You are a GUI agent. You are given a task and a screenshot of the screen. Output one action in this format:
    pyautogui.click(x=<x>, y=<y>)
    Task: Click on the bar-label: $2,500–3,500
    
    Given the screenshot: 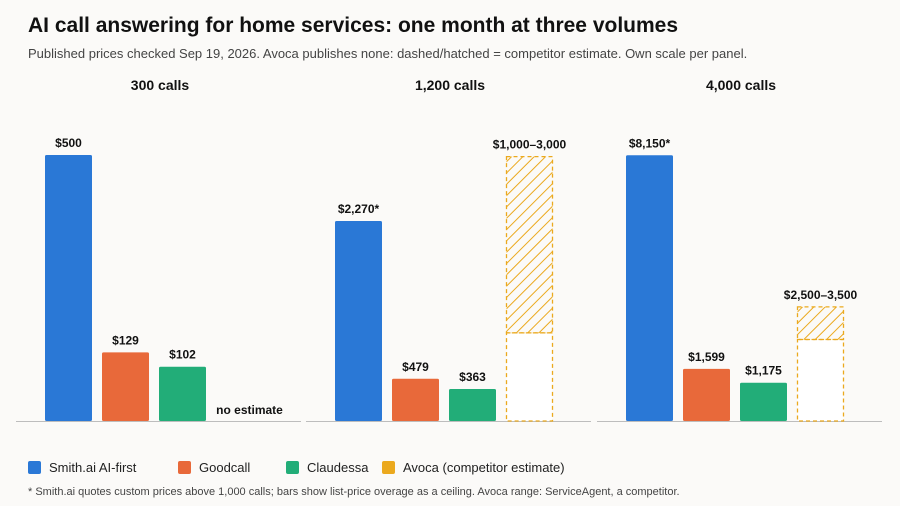 What is the action you would take?
    pyautogui.click(x=821, y=295)
    